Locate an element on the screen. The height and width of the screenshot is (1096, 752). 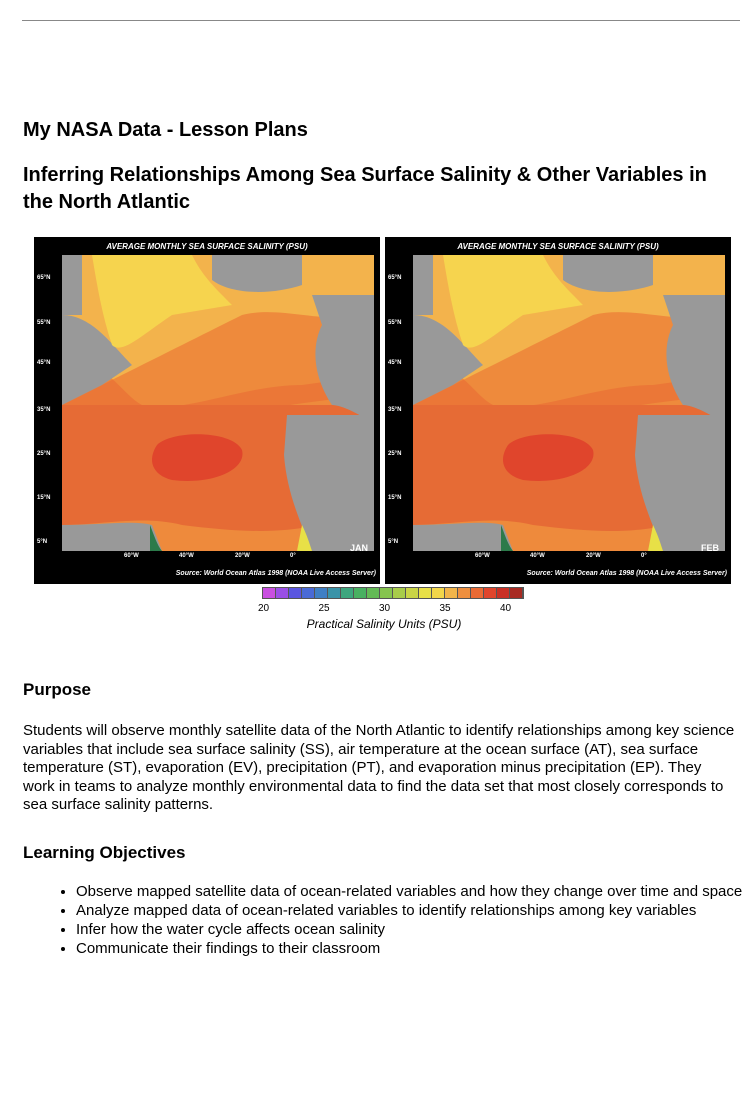
colorbar is located at coordinates (393, 593).